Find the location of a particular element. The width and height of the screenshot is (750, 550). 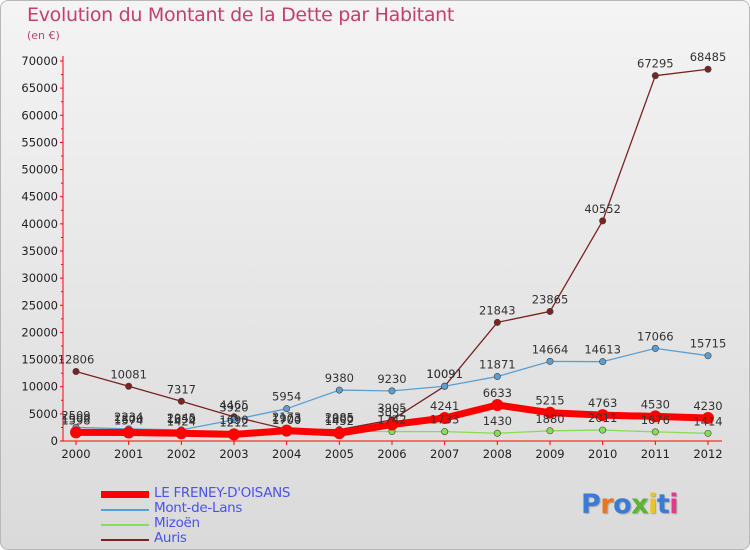

data-label: 1676 is located at coordinates (655, 420).